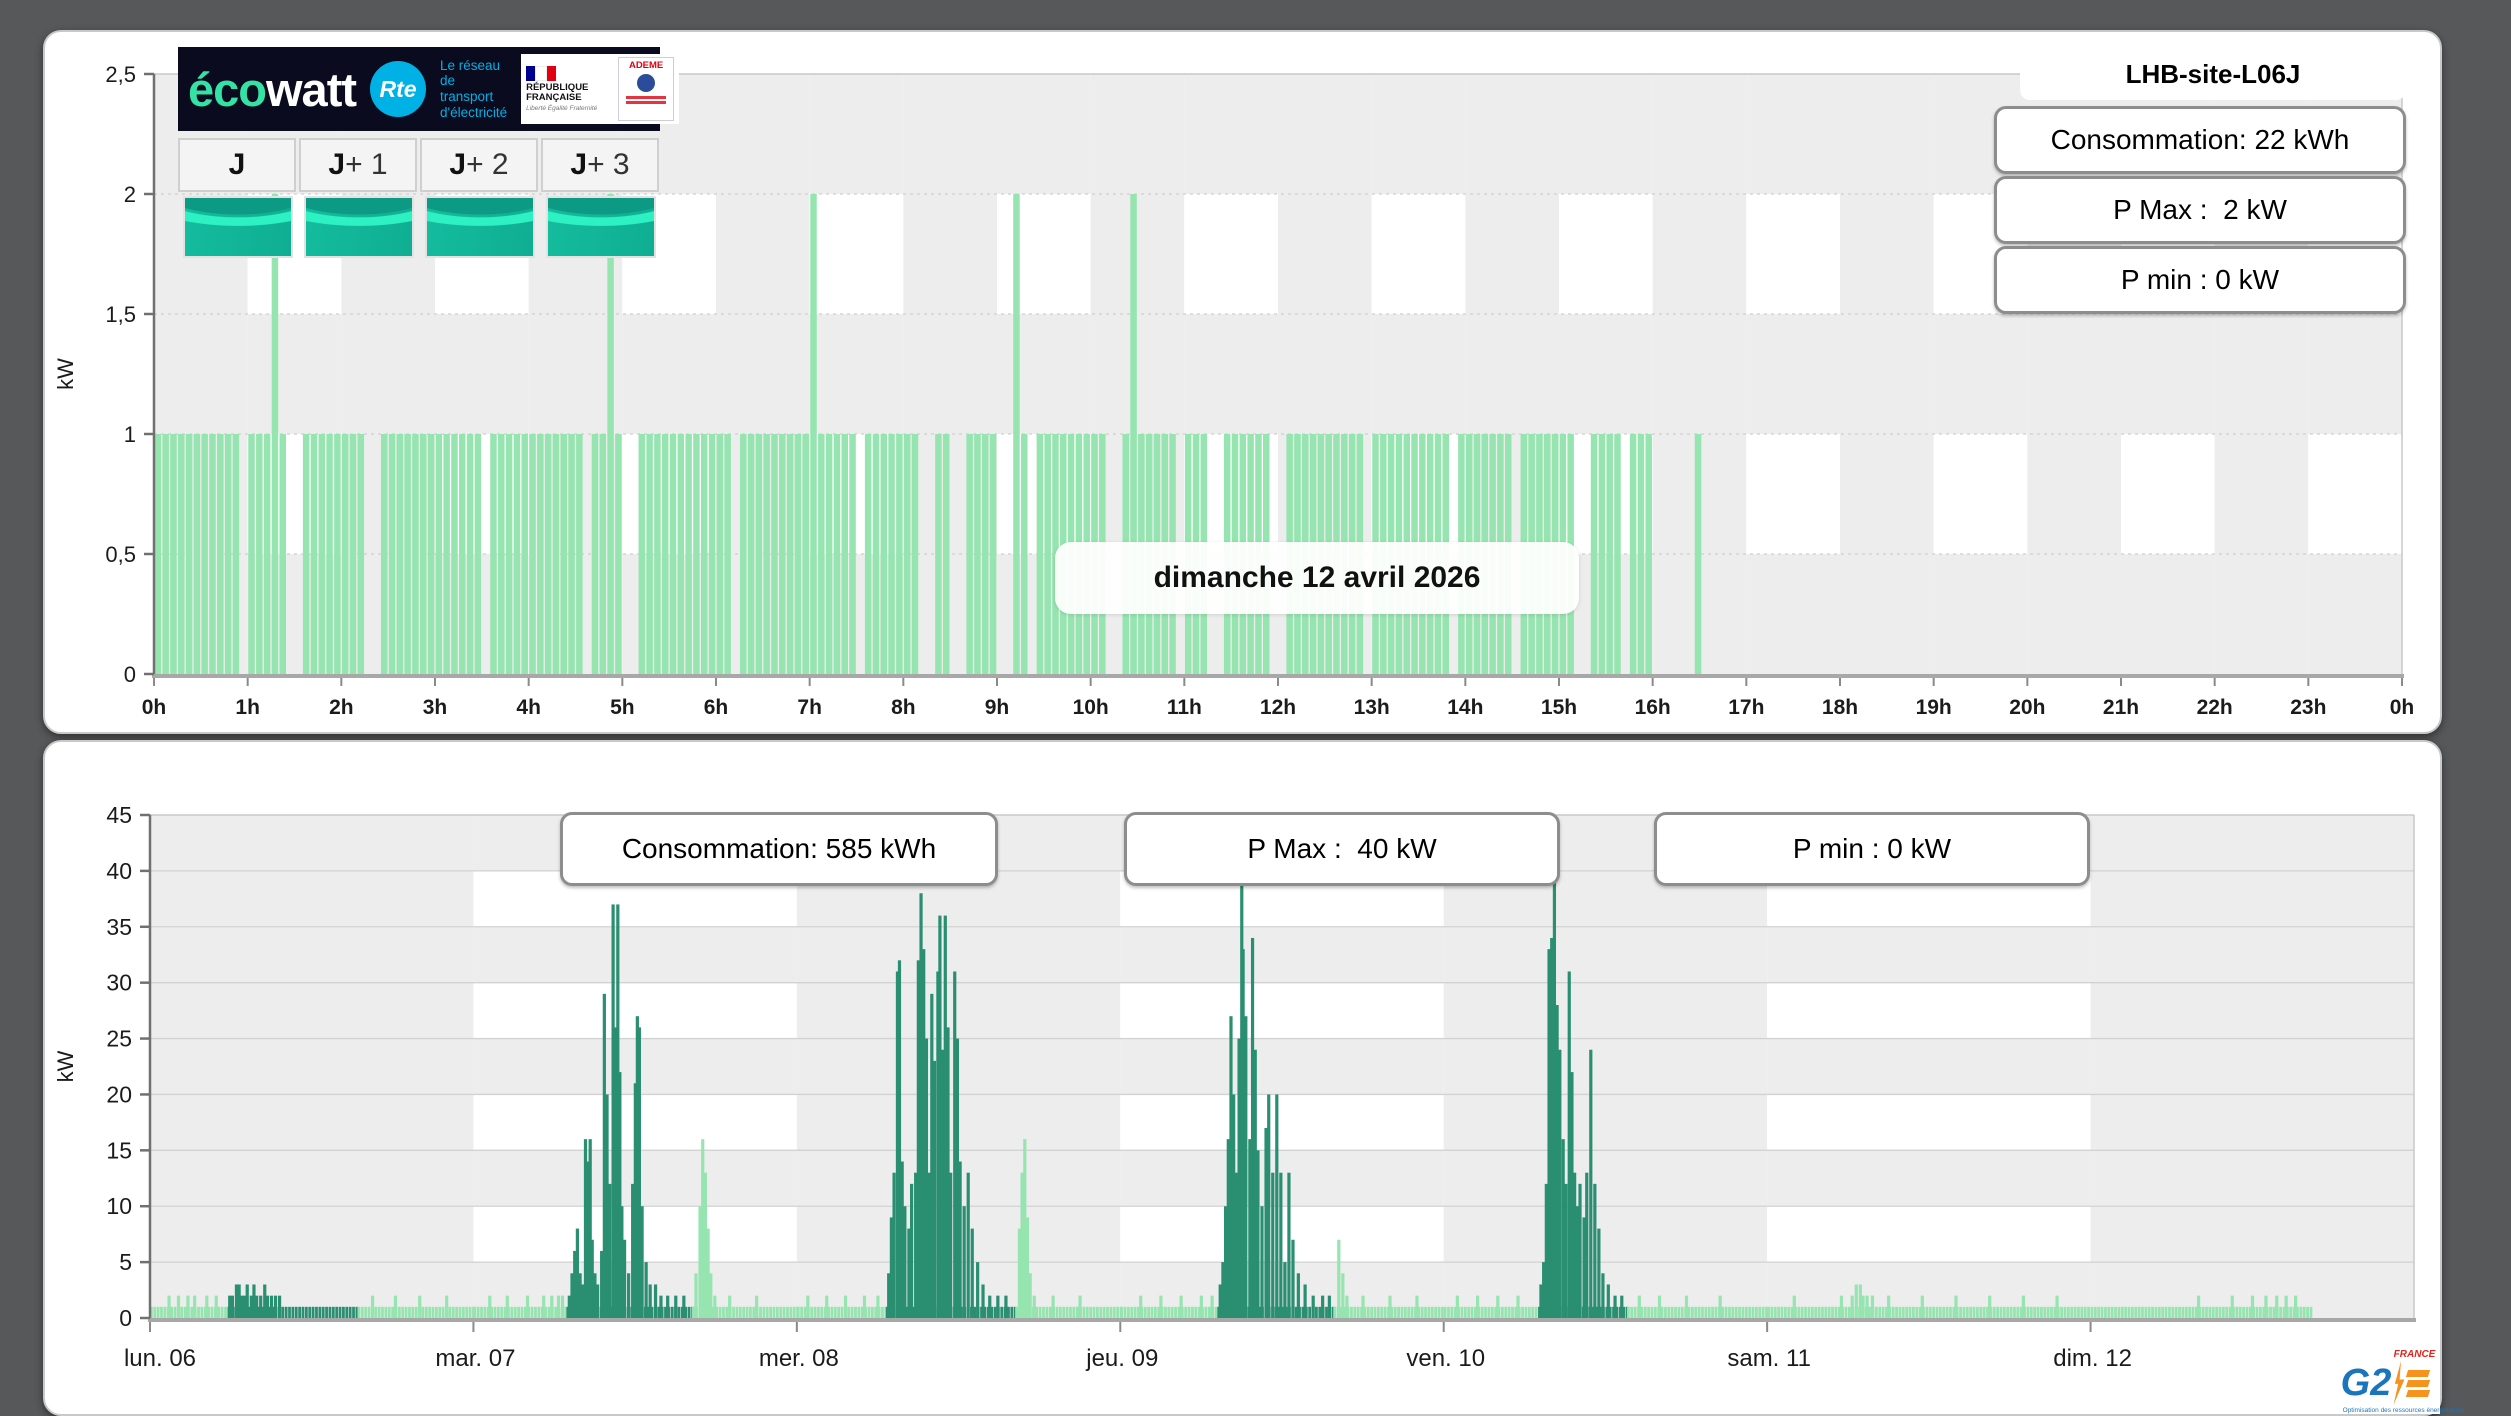 This screenshot has width=2511, height=1416. I want to click on svg-text: 15, so click(119, 1150).